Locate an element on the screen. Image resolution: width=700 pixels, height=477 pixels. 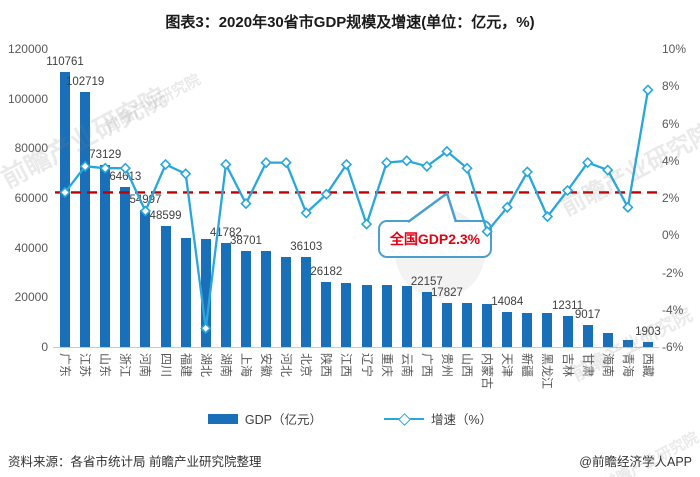
x-axis-label: 云南 is located at coordinates (406, 365).